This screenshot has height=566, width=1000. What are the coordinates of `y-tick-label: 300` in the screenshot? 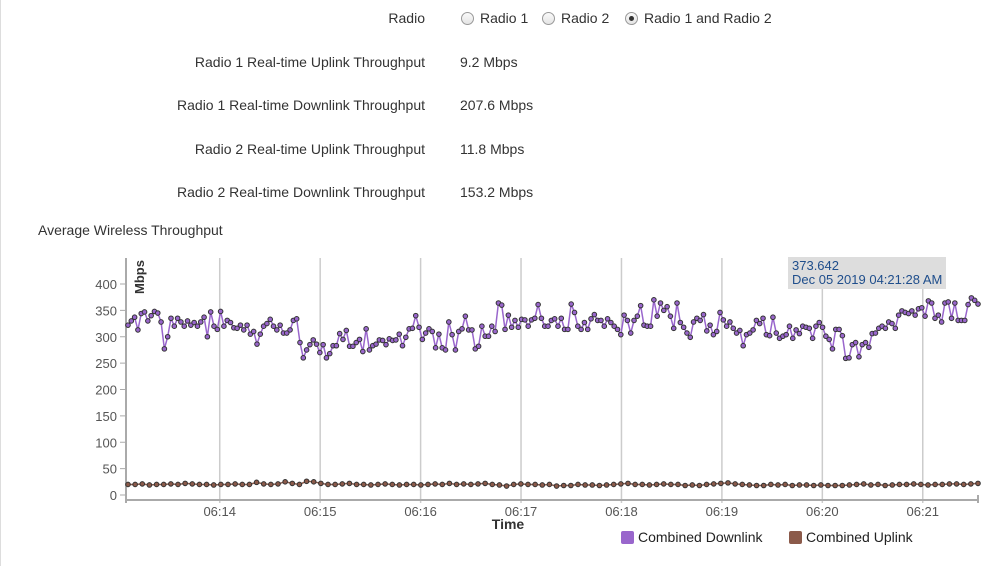 It's located at (106, 337).